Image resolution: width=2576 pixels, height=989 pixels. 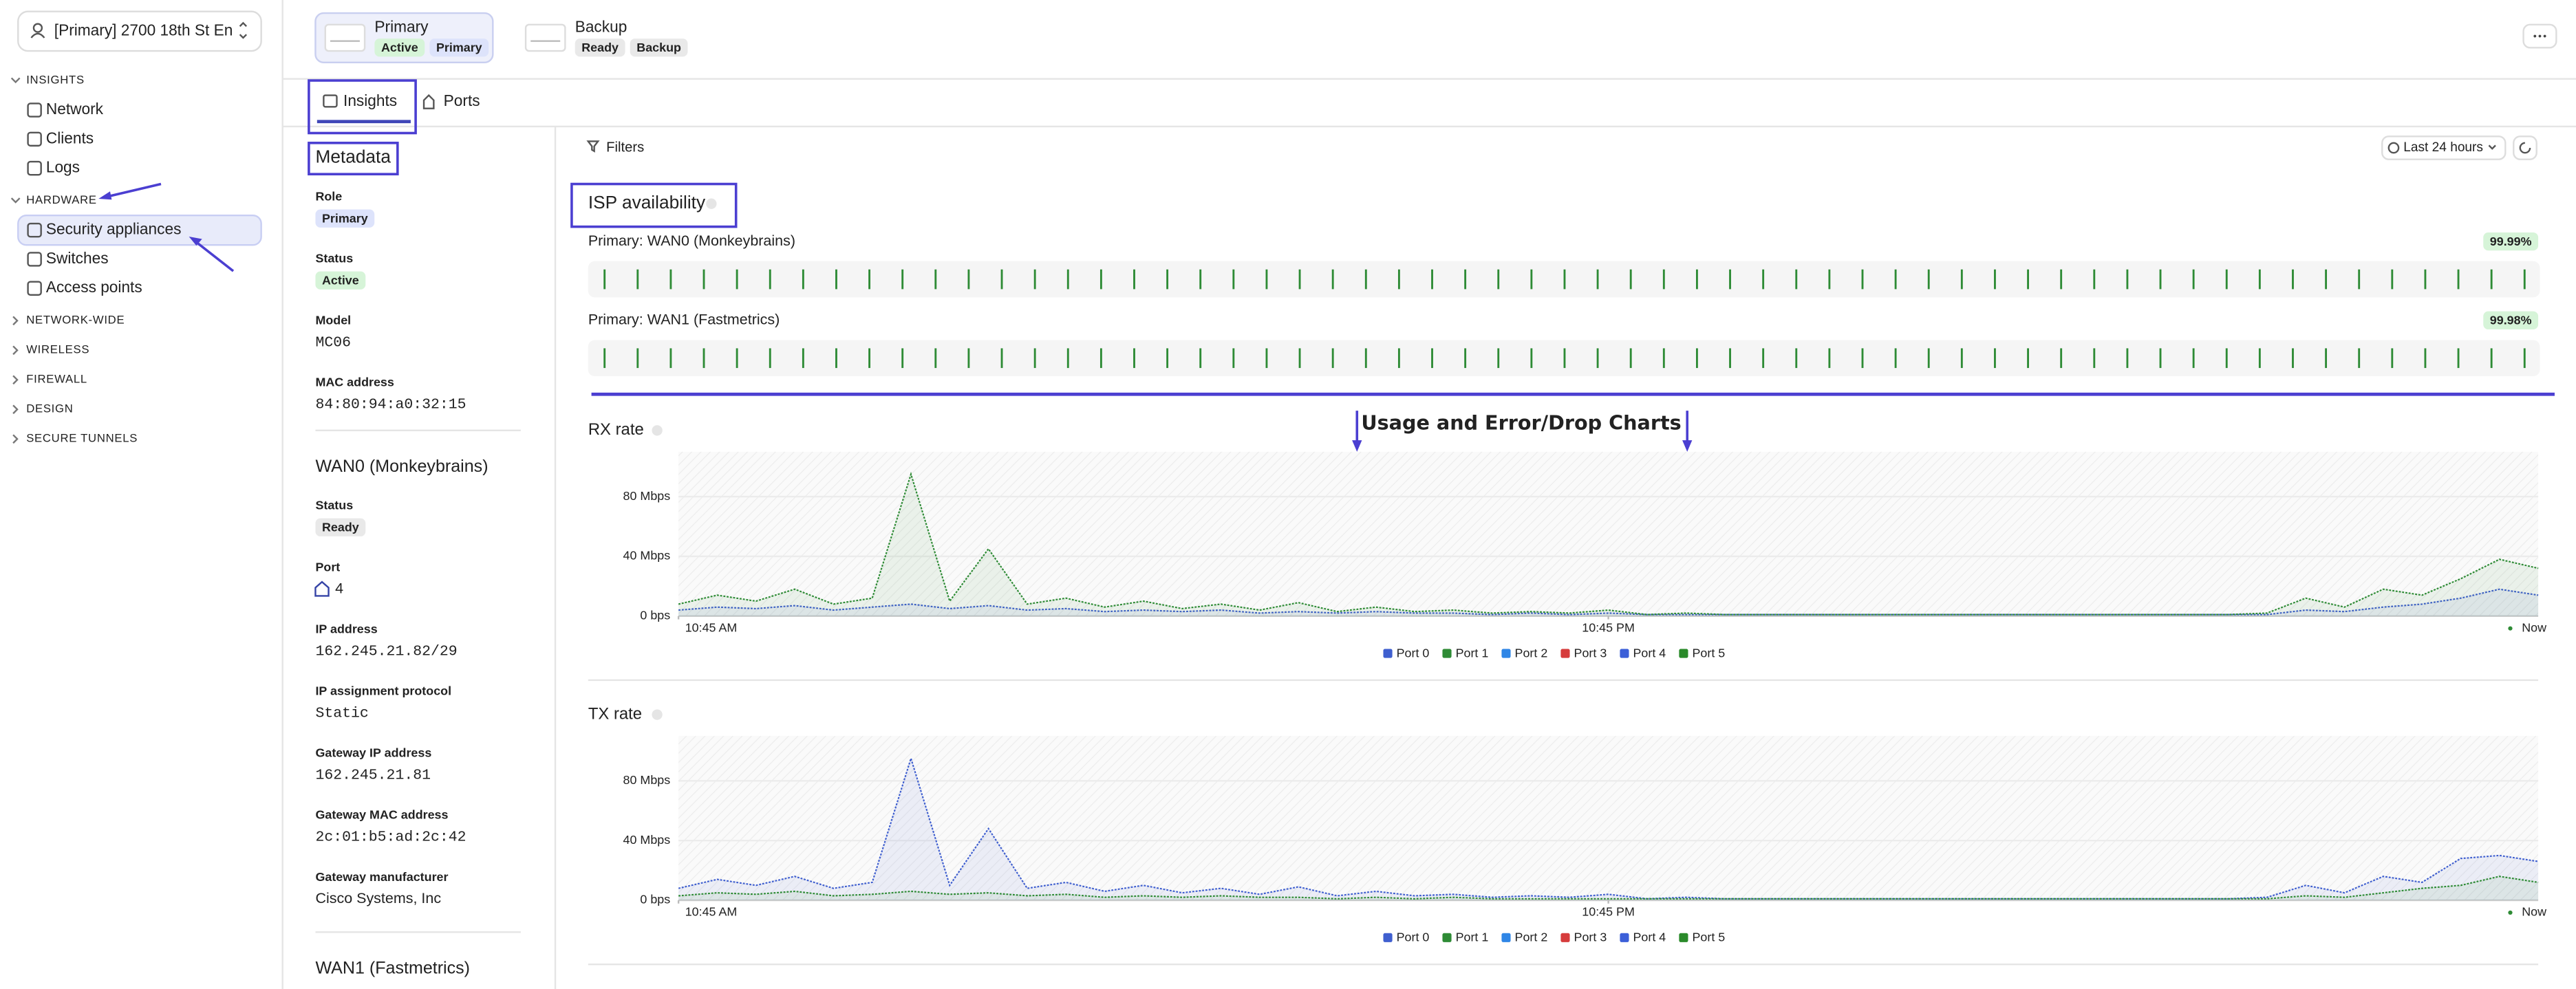 I want to click on field-label: MAC address, so click(x=354, y=382).